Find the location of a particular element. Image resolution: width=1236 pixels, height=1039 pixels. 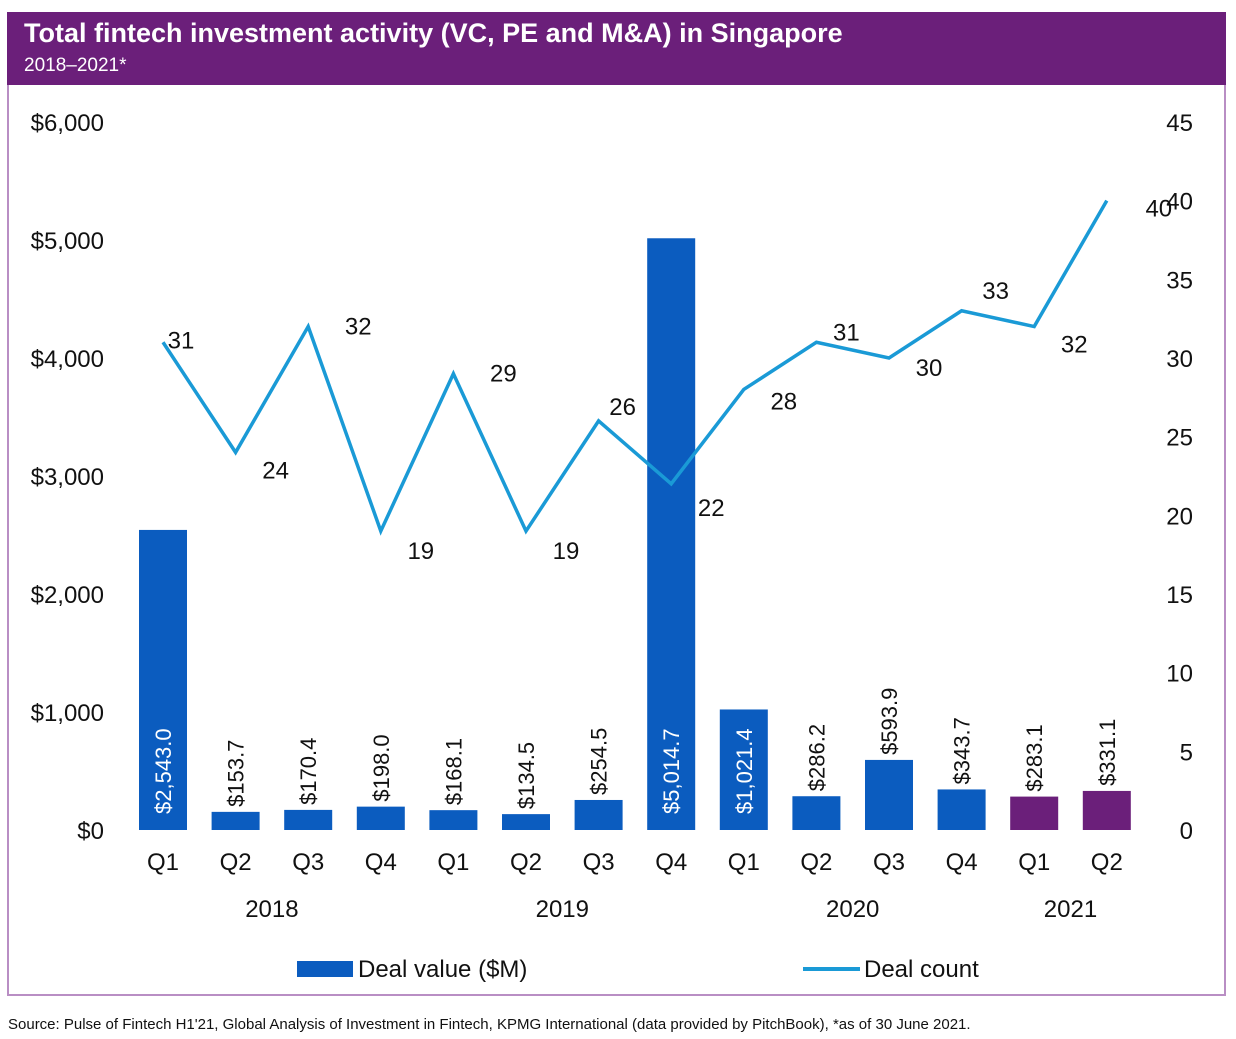

bar-value-label: $134.5 is located at coordinates (526, 775).